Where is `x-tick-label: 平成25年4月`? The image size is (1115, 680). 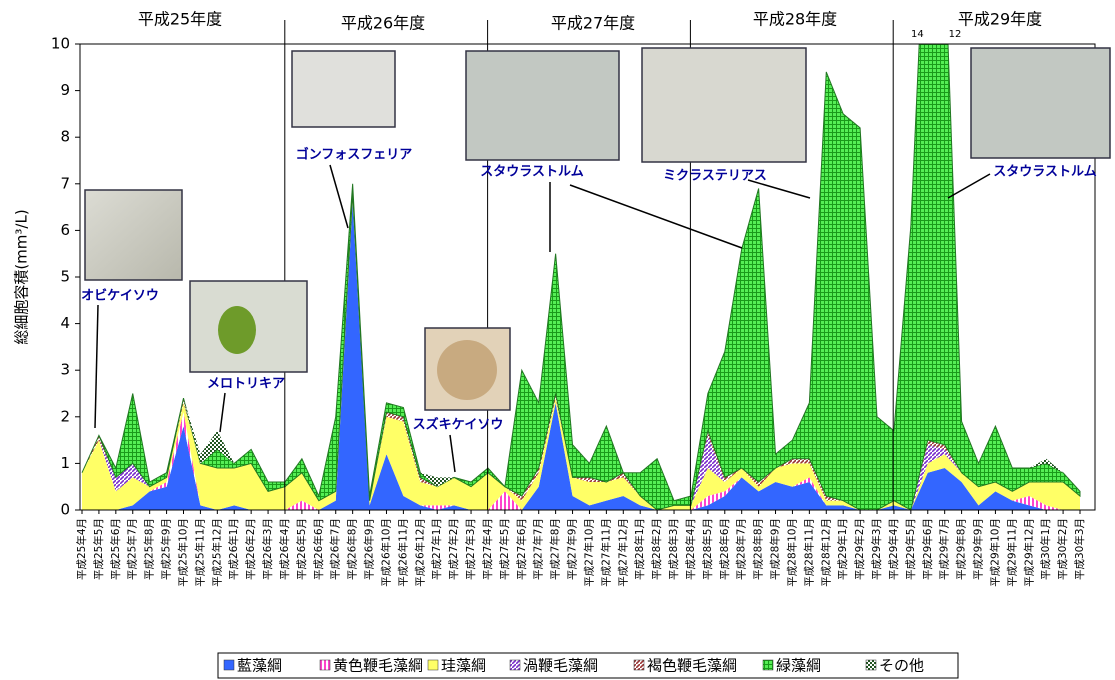 x-tick-label: 平成25年4月 is located at coordinates (81, 549).